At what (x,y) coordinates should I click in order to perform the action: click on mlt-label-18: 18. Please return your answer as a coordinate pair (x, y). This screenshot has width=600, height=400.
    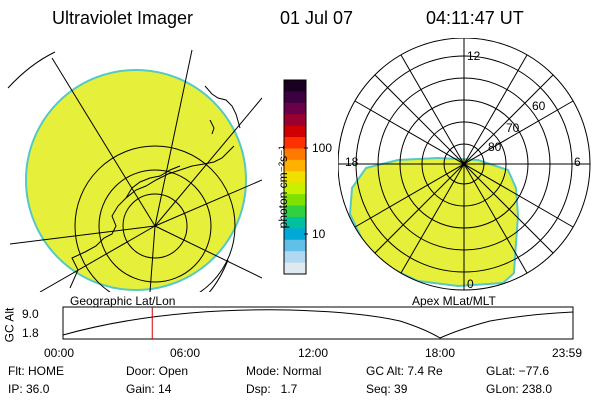
    Looking at the image, I should click on (352, 162).